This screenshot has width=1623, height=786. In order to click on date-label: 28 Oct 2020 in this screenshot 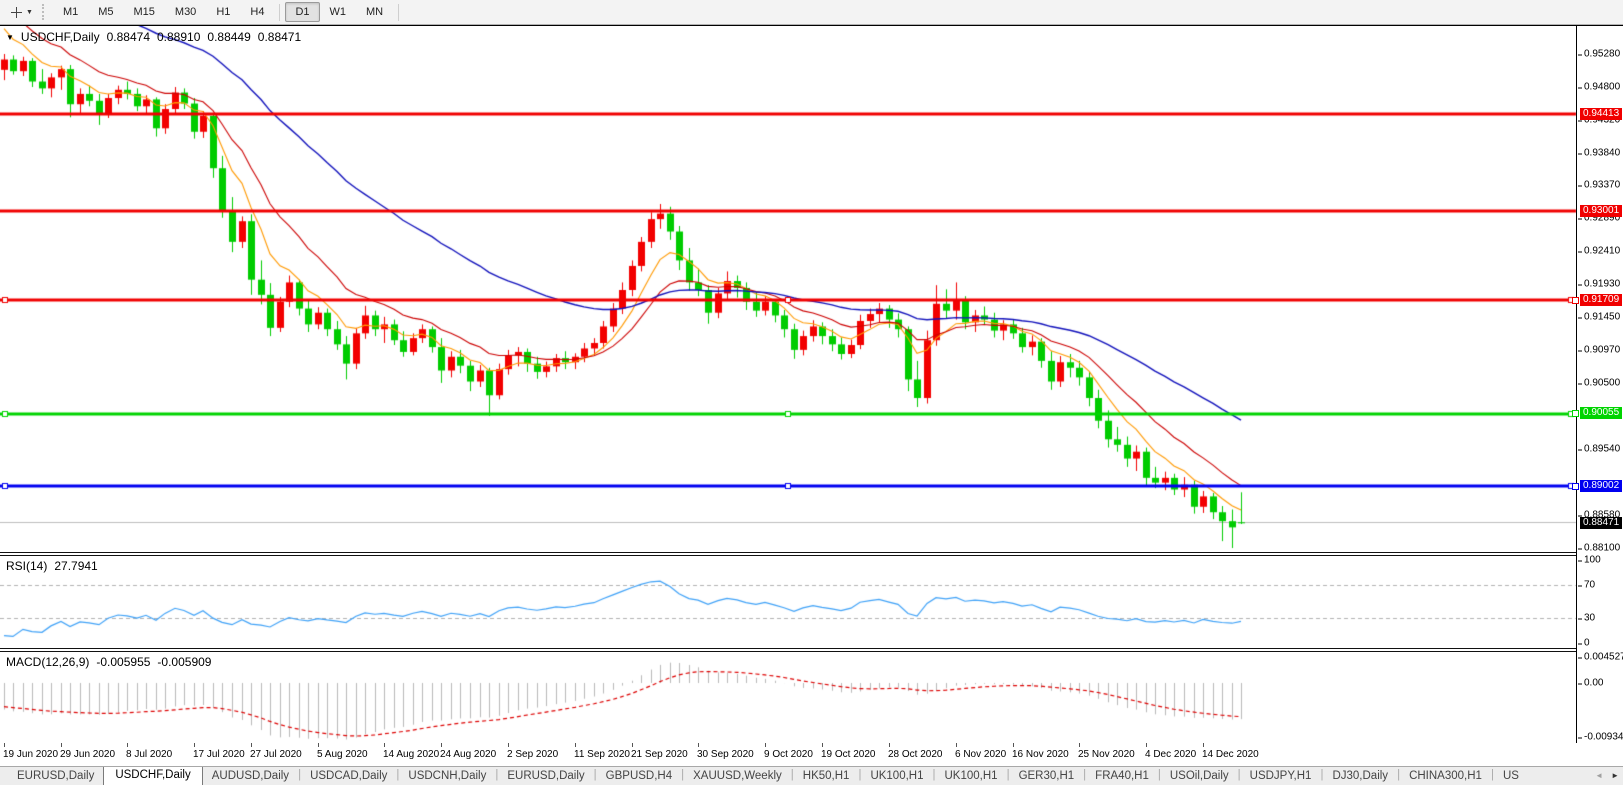, I will do `click(915, 754)`.